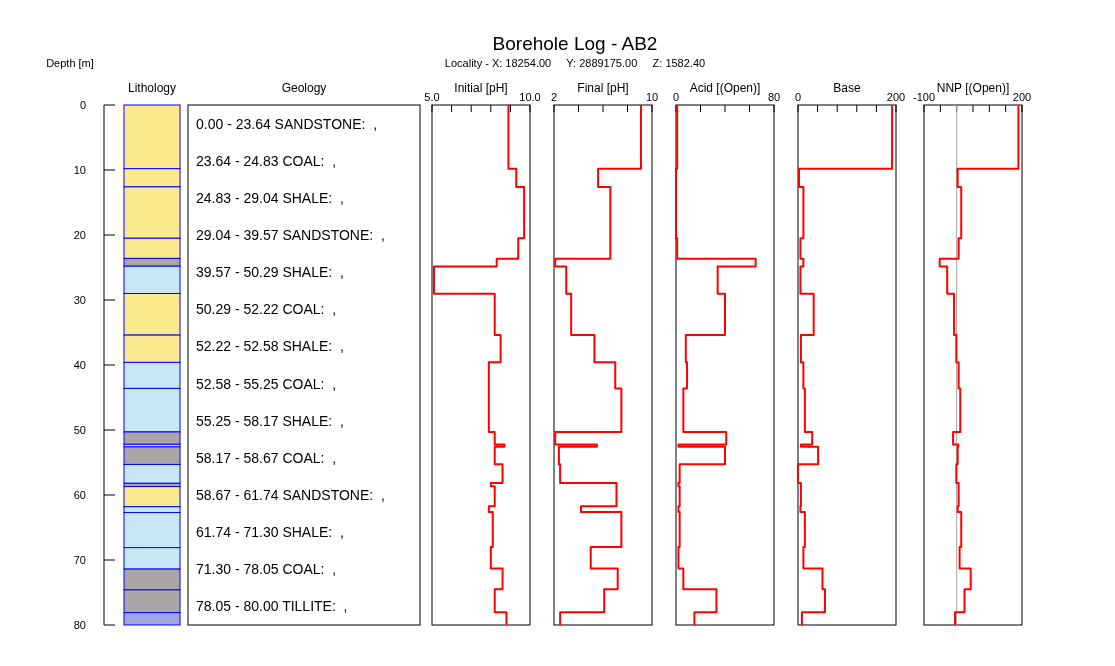 This screenshot has width=1115, height=666. I want to click on text: Geology, so click(304, 88).